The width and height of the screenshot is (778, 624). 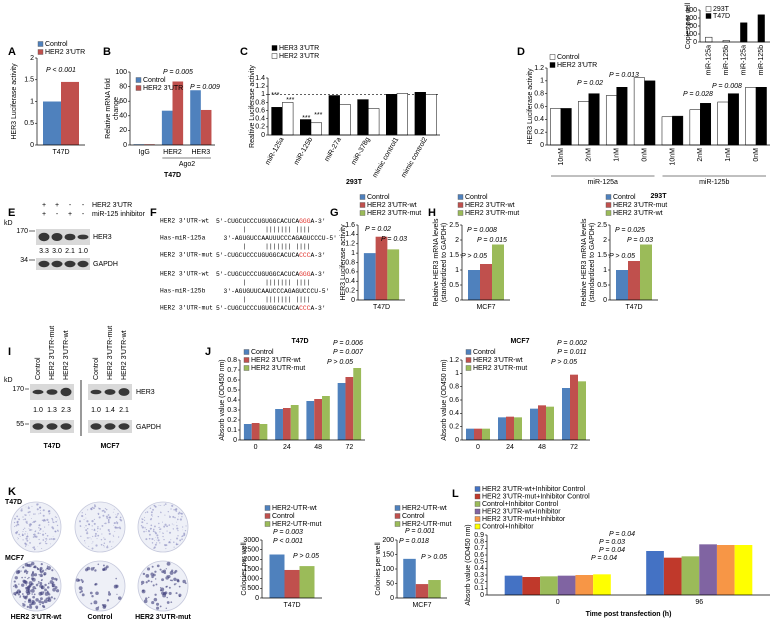 What do you see at coordinates (100, 586) in the screenshot?
I see `plate` at bounding box center [100, 586].